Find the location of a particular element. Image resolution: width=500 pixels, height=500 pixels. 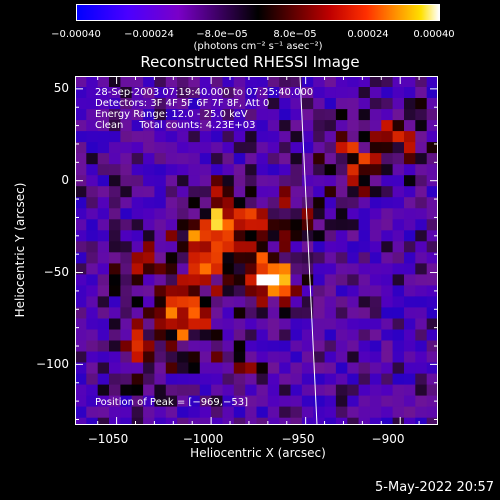

peak-position-label: Position of Peak = [−969,−53] is located at coordinates (171, 402).